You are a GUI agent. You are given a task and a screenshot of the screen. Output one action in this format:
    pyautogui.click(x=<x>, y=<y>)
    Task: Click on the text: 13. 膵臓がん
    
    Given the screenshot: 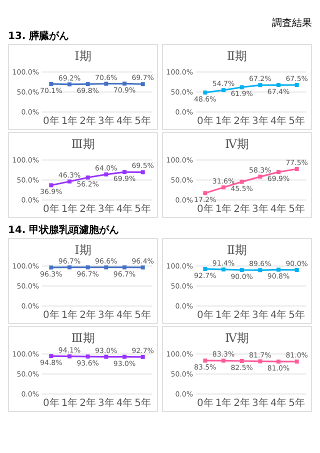 What is the action you would take?
    pyautogui.click(x=39, y=36)
    